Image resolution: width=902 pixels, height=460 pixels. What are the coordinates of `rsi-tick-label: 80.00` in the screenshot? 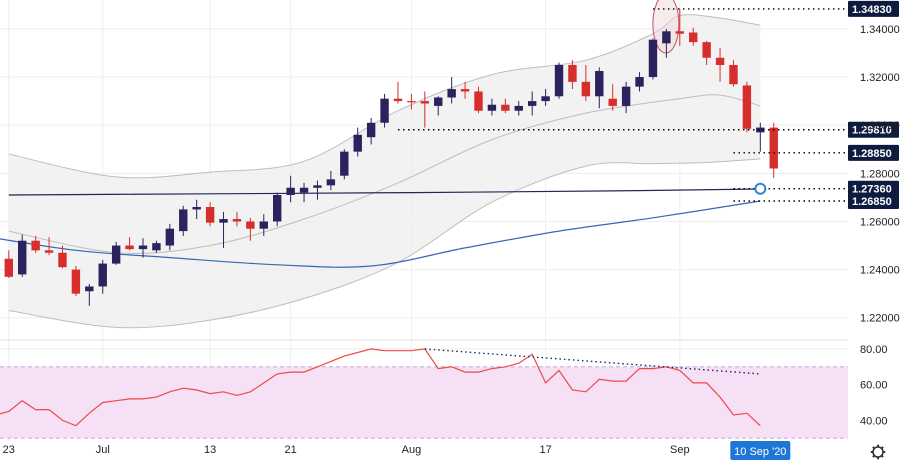 It's located at (874, 350).